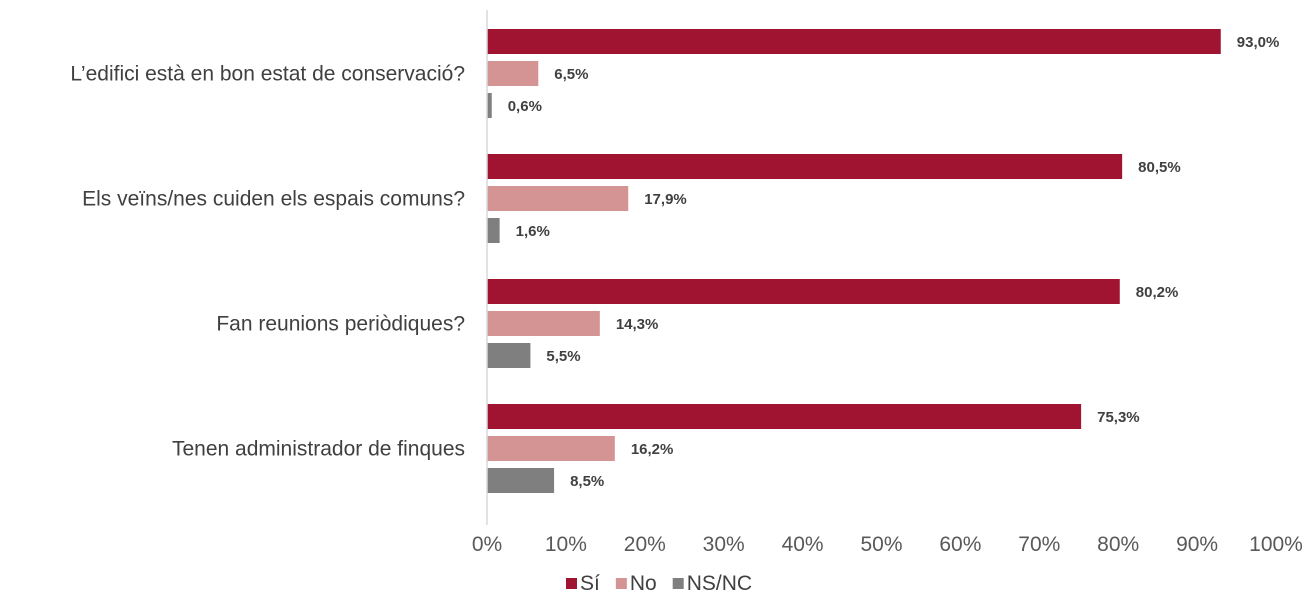 The height and width of the screenshot is (604, 1309). Describe the element at coordinates (487, 544) in the screenshot. I see `x-tick-label: 0%` at that location.